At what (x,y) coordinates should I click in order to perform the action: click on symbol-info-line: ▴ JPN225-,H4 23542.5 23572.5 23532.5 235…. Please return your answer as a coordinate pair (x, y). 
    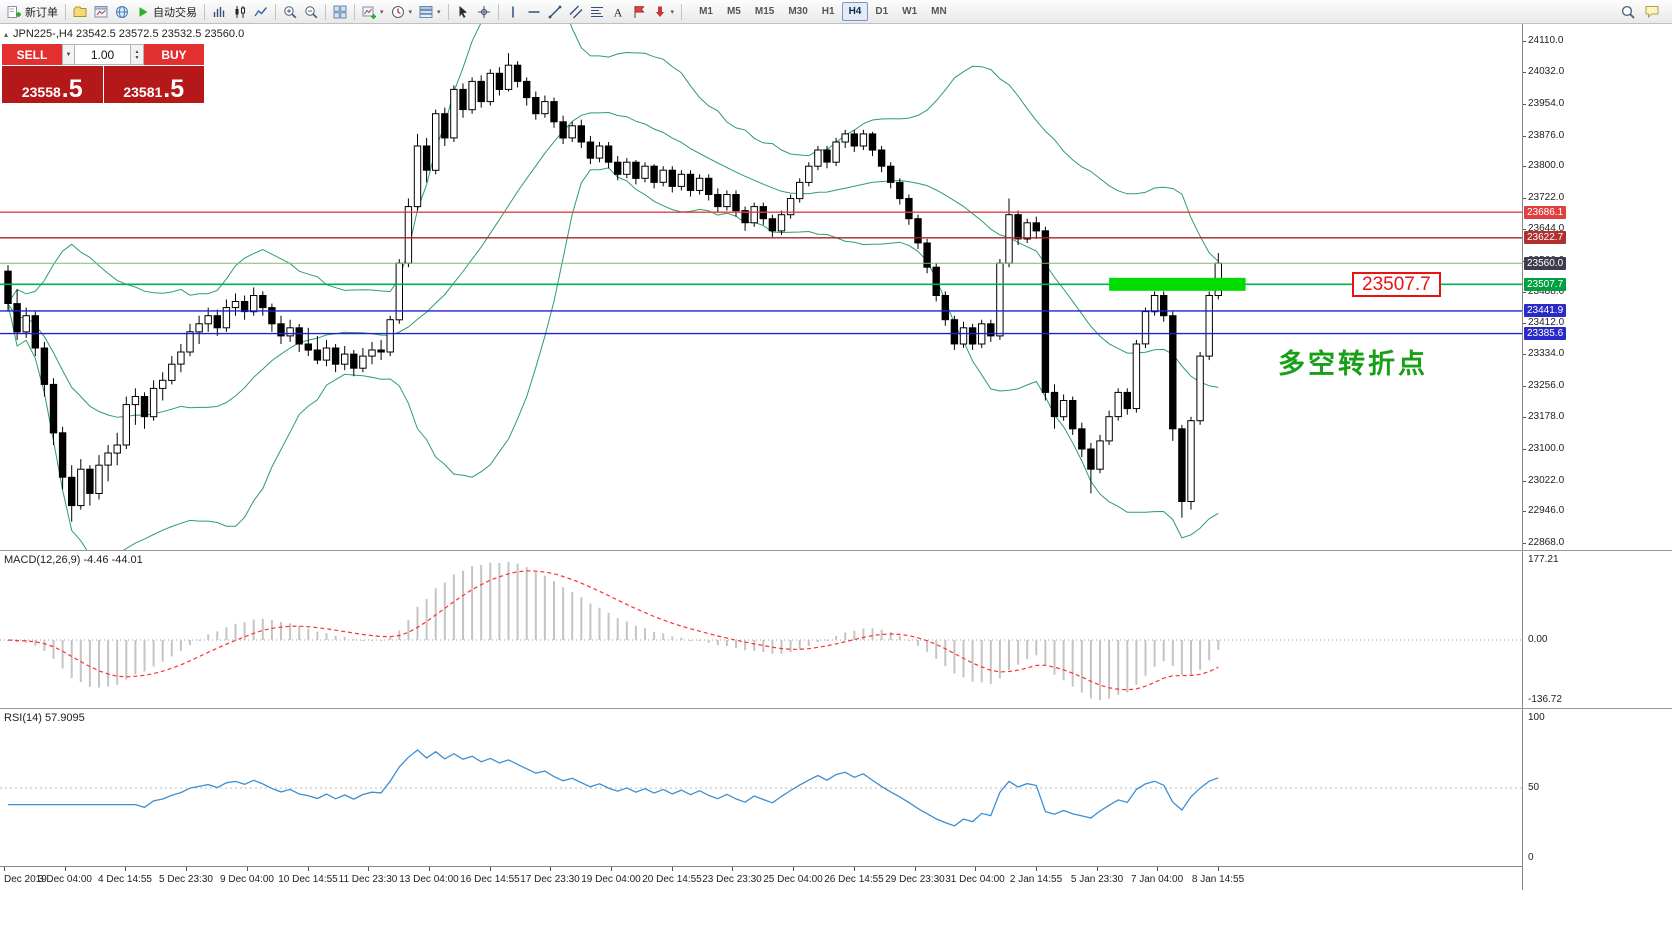
    Looking at the image, I should click on (124, 34).